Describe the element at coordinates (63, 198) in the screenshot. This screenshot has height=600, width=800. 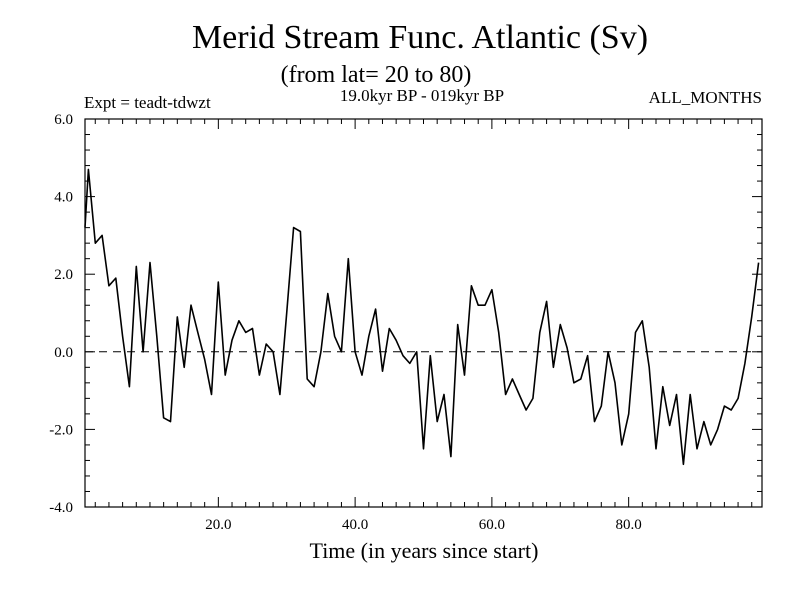
I see `y-tick-label: 4.0` at that location.